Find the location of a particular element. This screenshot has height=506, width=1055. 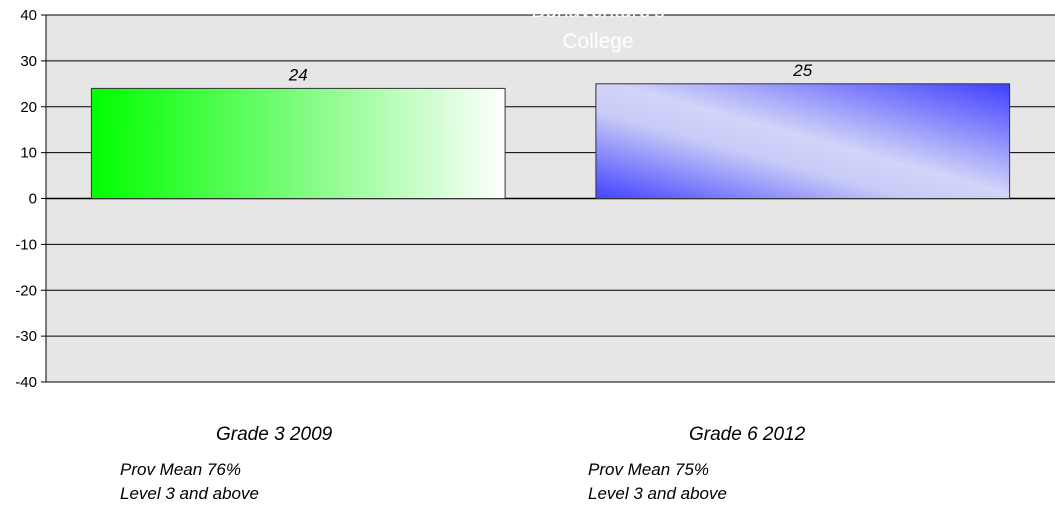

y-tick-label: 20 is located at coordinates (28, 107).